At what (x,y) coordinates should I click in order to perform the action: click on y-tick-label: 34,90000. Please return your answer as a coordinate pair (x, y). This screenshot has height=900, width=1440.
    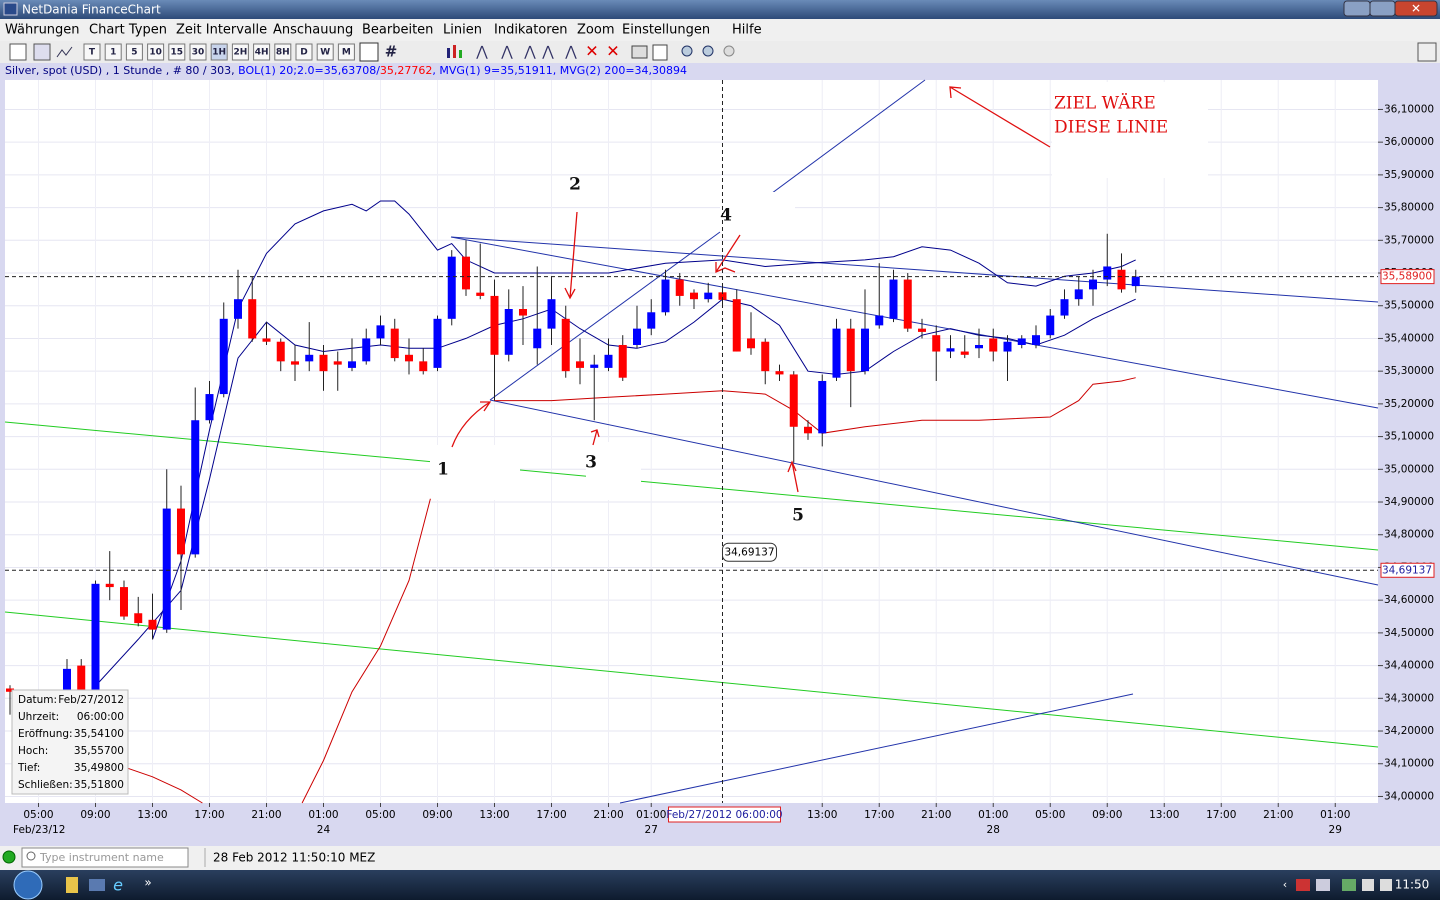
    Looking at the image, I should click on (1409, 502).